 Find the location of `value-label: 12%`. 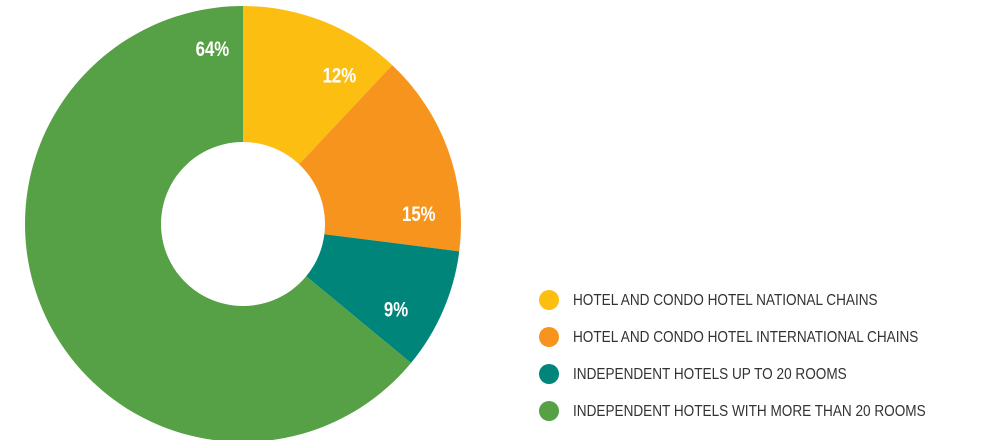

value-label: 12% is located at coordinates (340, 76).